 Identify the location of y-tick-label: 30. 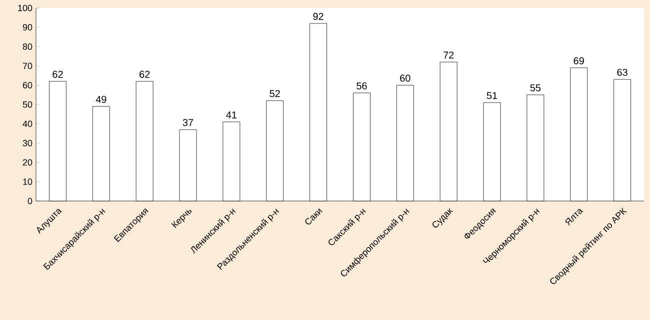
(27, 143).